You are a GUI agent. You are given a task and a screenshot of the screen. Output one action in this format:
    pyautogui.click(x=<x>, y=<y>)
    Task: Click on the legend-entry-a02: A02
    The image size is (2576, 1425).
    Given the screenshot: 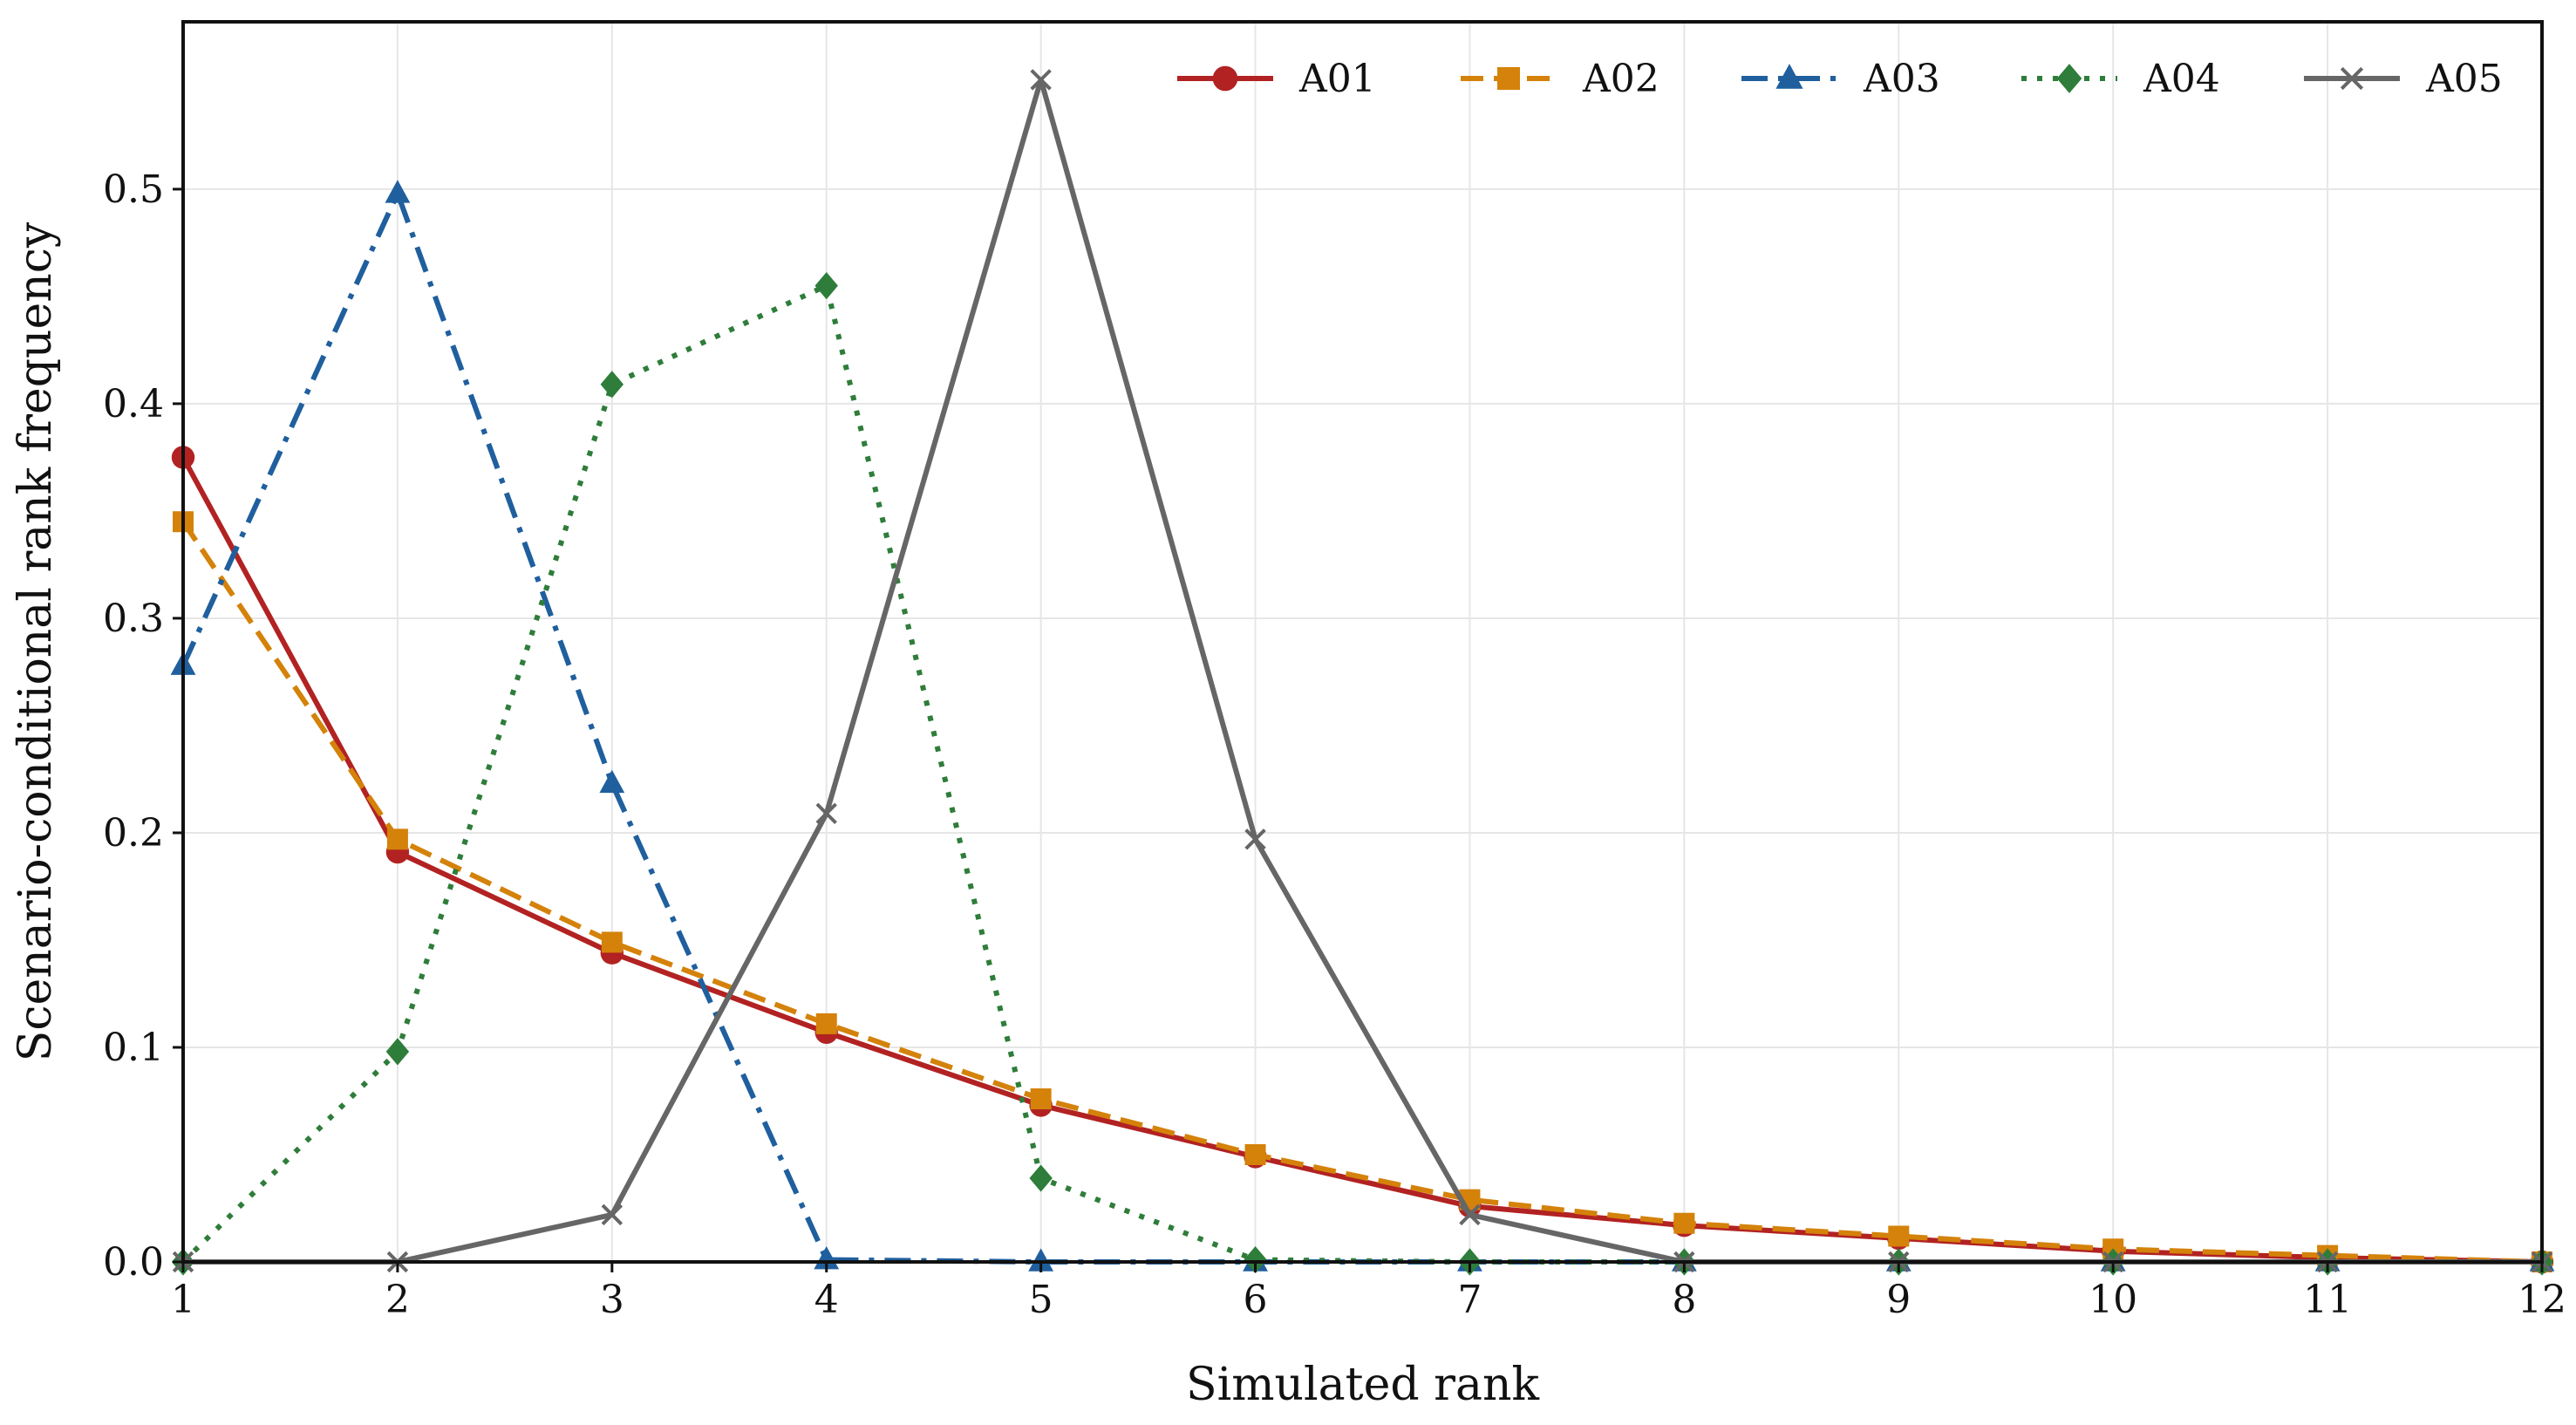 What is the action you would take?
    pyautogui.click(x=1560, y=79)
    